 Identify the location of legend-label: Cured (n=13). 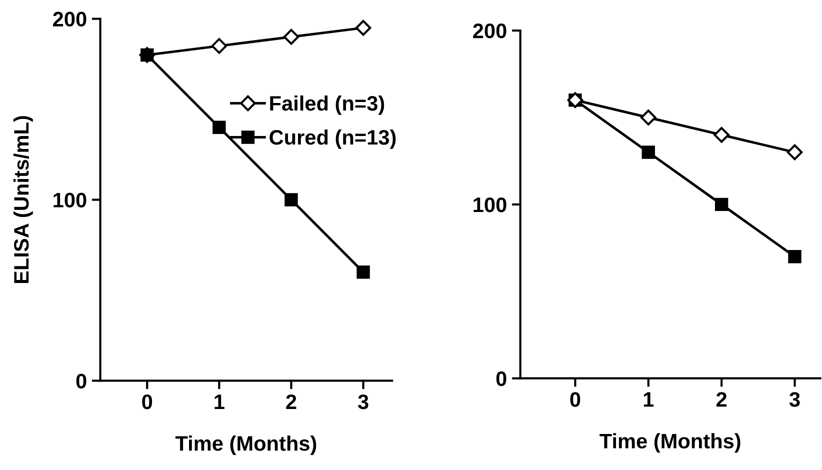
(333, 139).